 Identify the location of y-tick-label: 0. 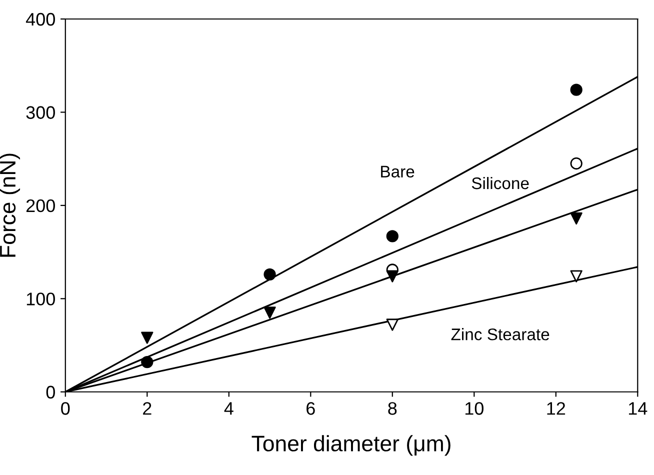
(50, 392).